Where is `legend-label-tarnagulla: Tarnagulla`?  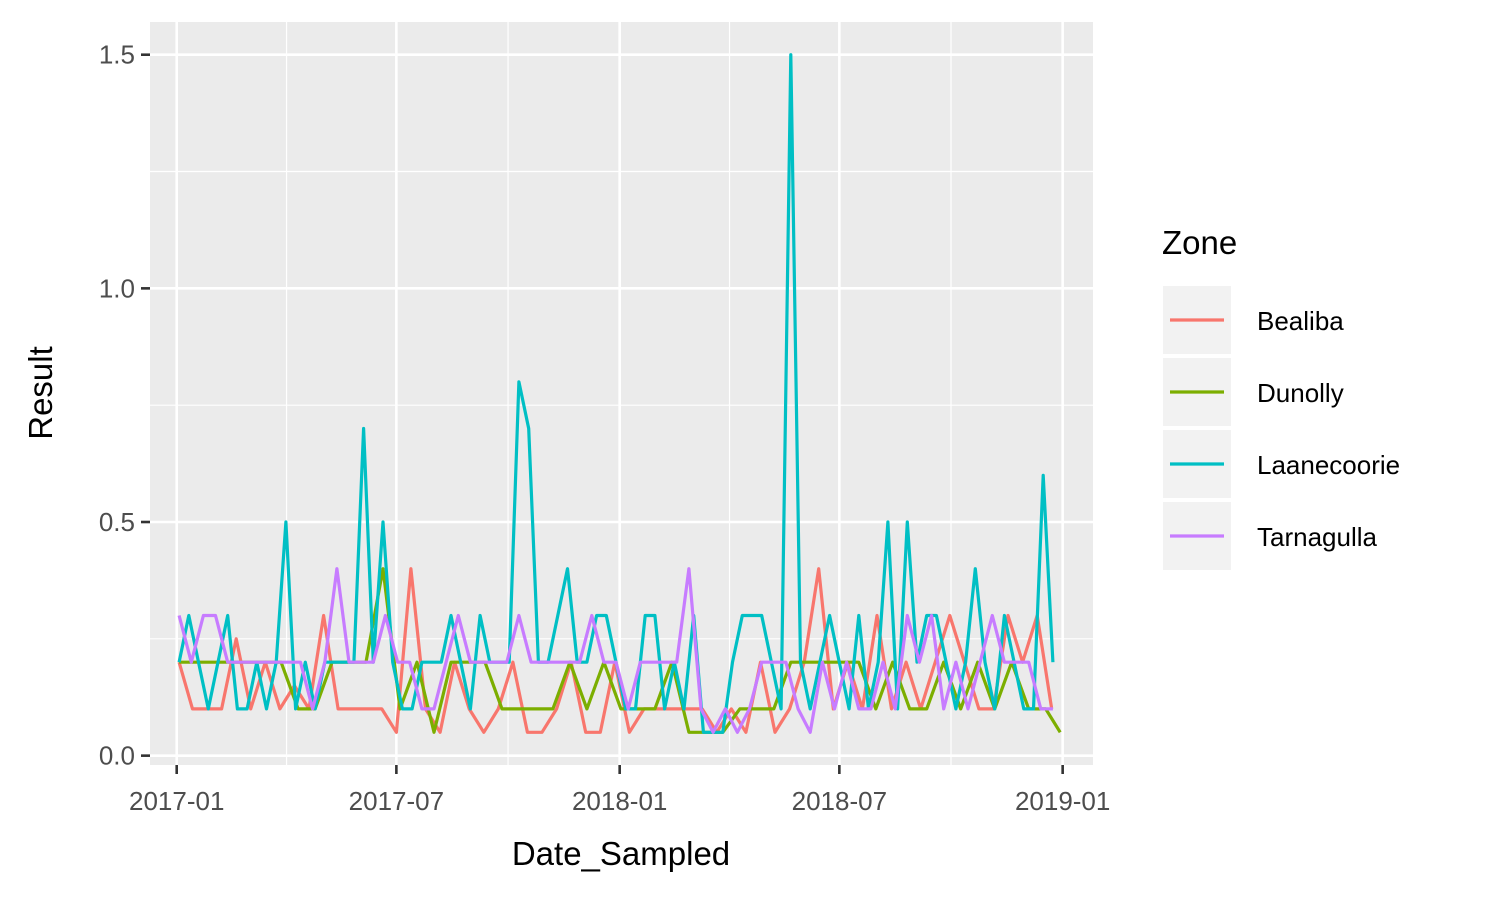 legend-label-tarnagulla: Tarnagulla is located at coordinates (1317, 537).